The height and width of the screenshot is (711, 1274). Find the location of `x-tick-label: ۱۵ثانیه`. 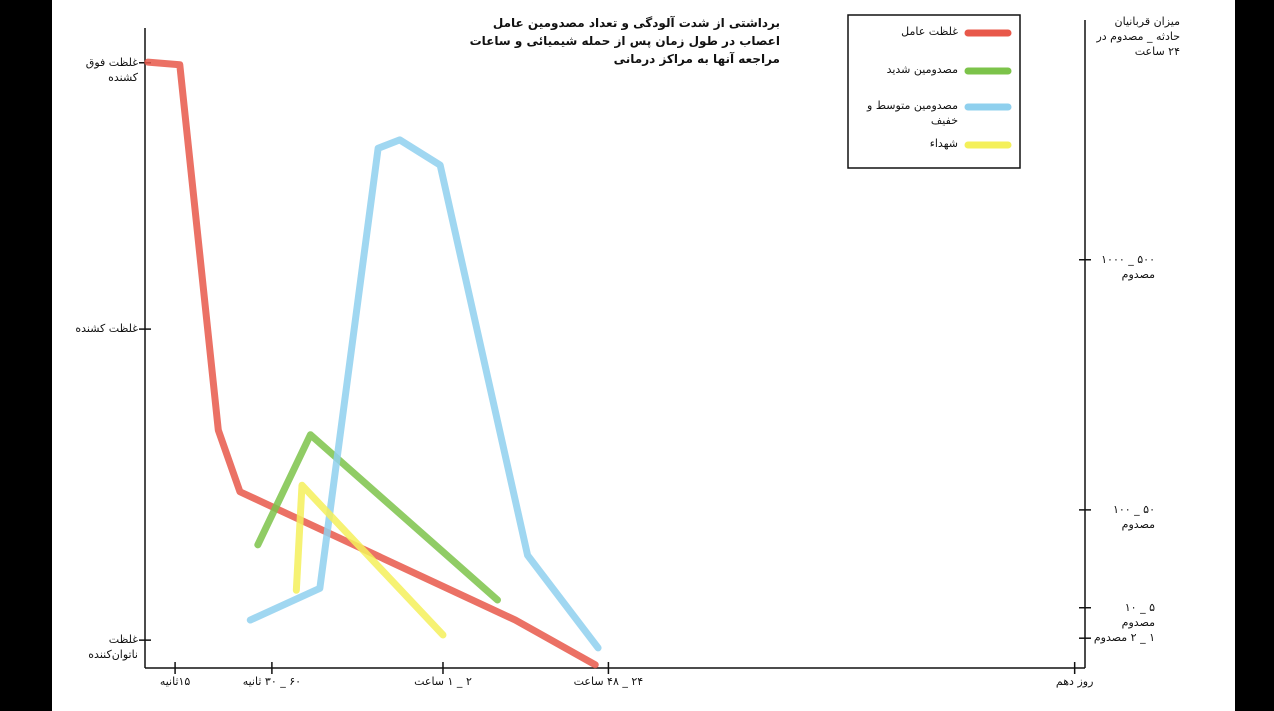

x-tick-label: ۱۵ثانیه is located at coordinates (175, 681).